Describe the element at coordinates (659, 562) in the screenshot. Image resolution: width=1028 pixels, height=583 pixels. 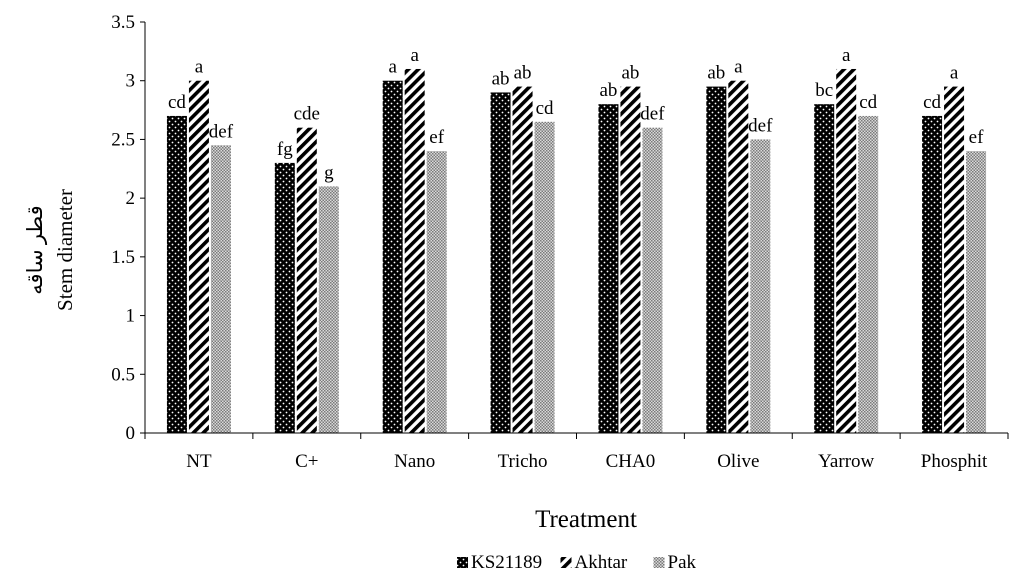
I see `legend-swatch-pak` at that location.